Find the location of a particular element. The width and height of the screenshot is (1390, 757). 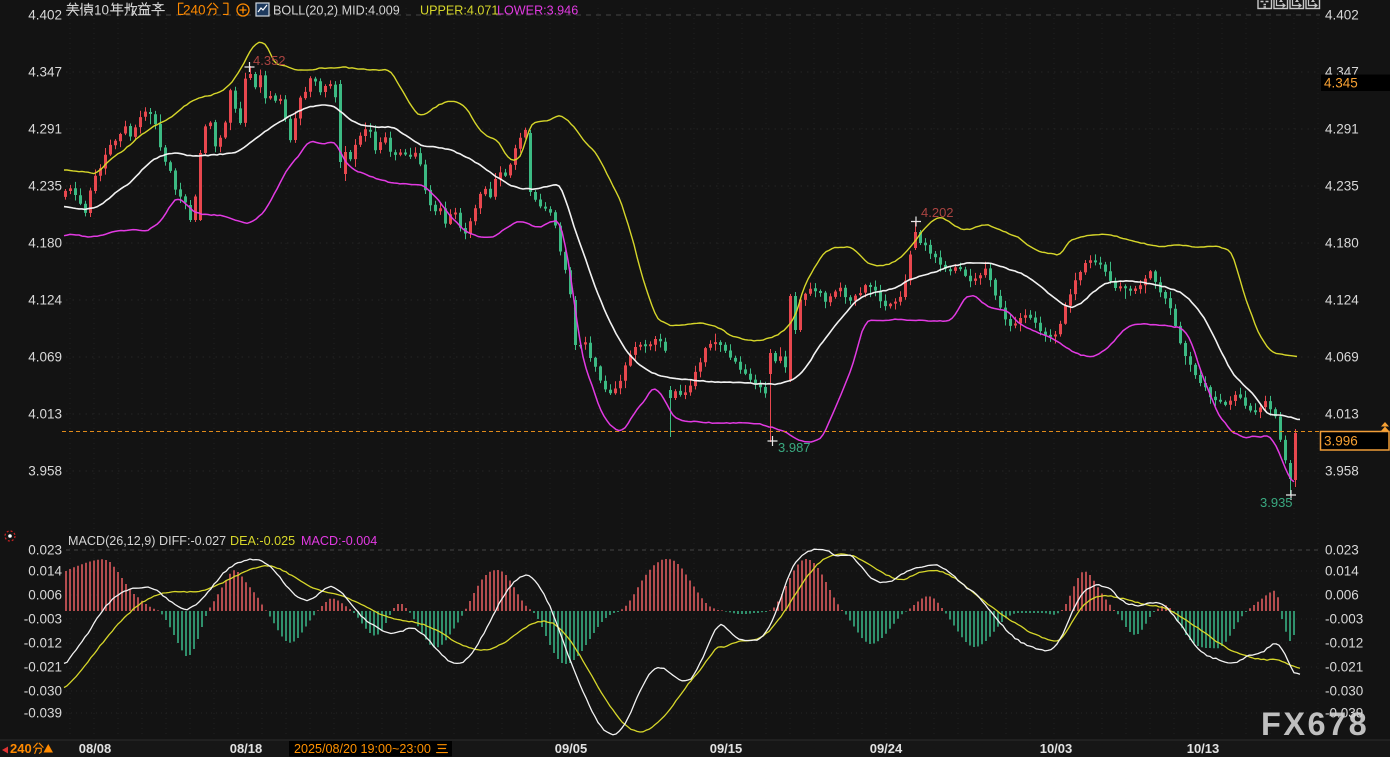

svg-text: 10/03 is located at coordinates (1056, 748).